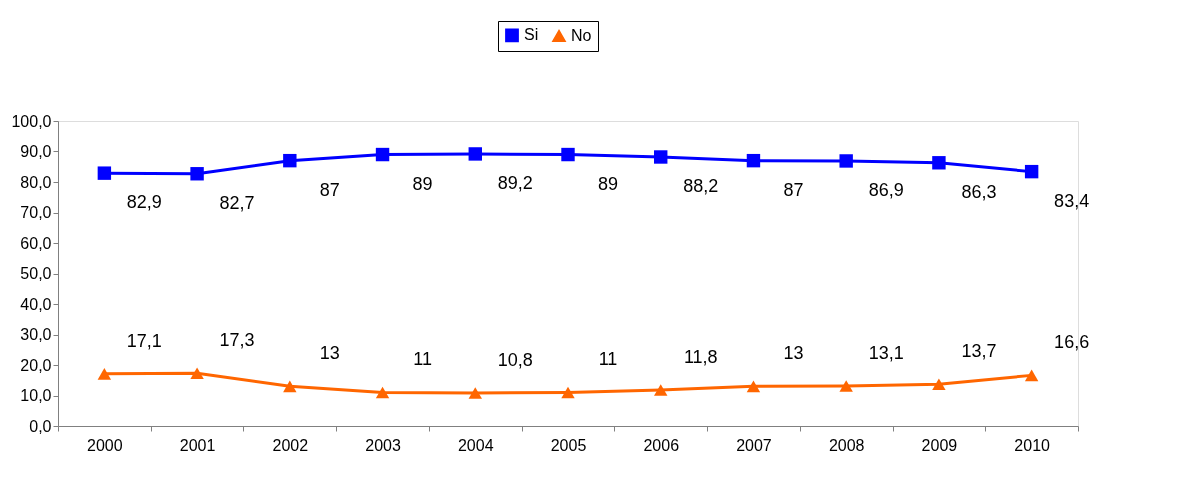 Image resolution: width=1193 pixels, height=498 pixels. Describe the element at coordinates (886, 353) in the screenshot. I see `data-label: 13,1` at that location.